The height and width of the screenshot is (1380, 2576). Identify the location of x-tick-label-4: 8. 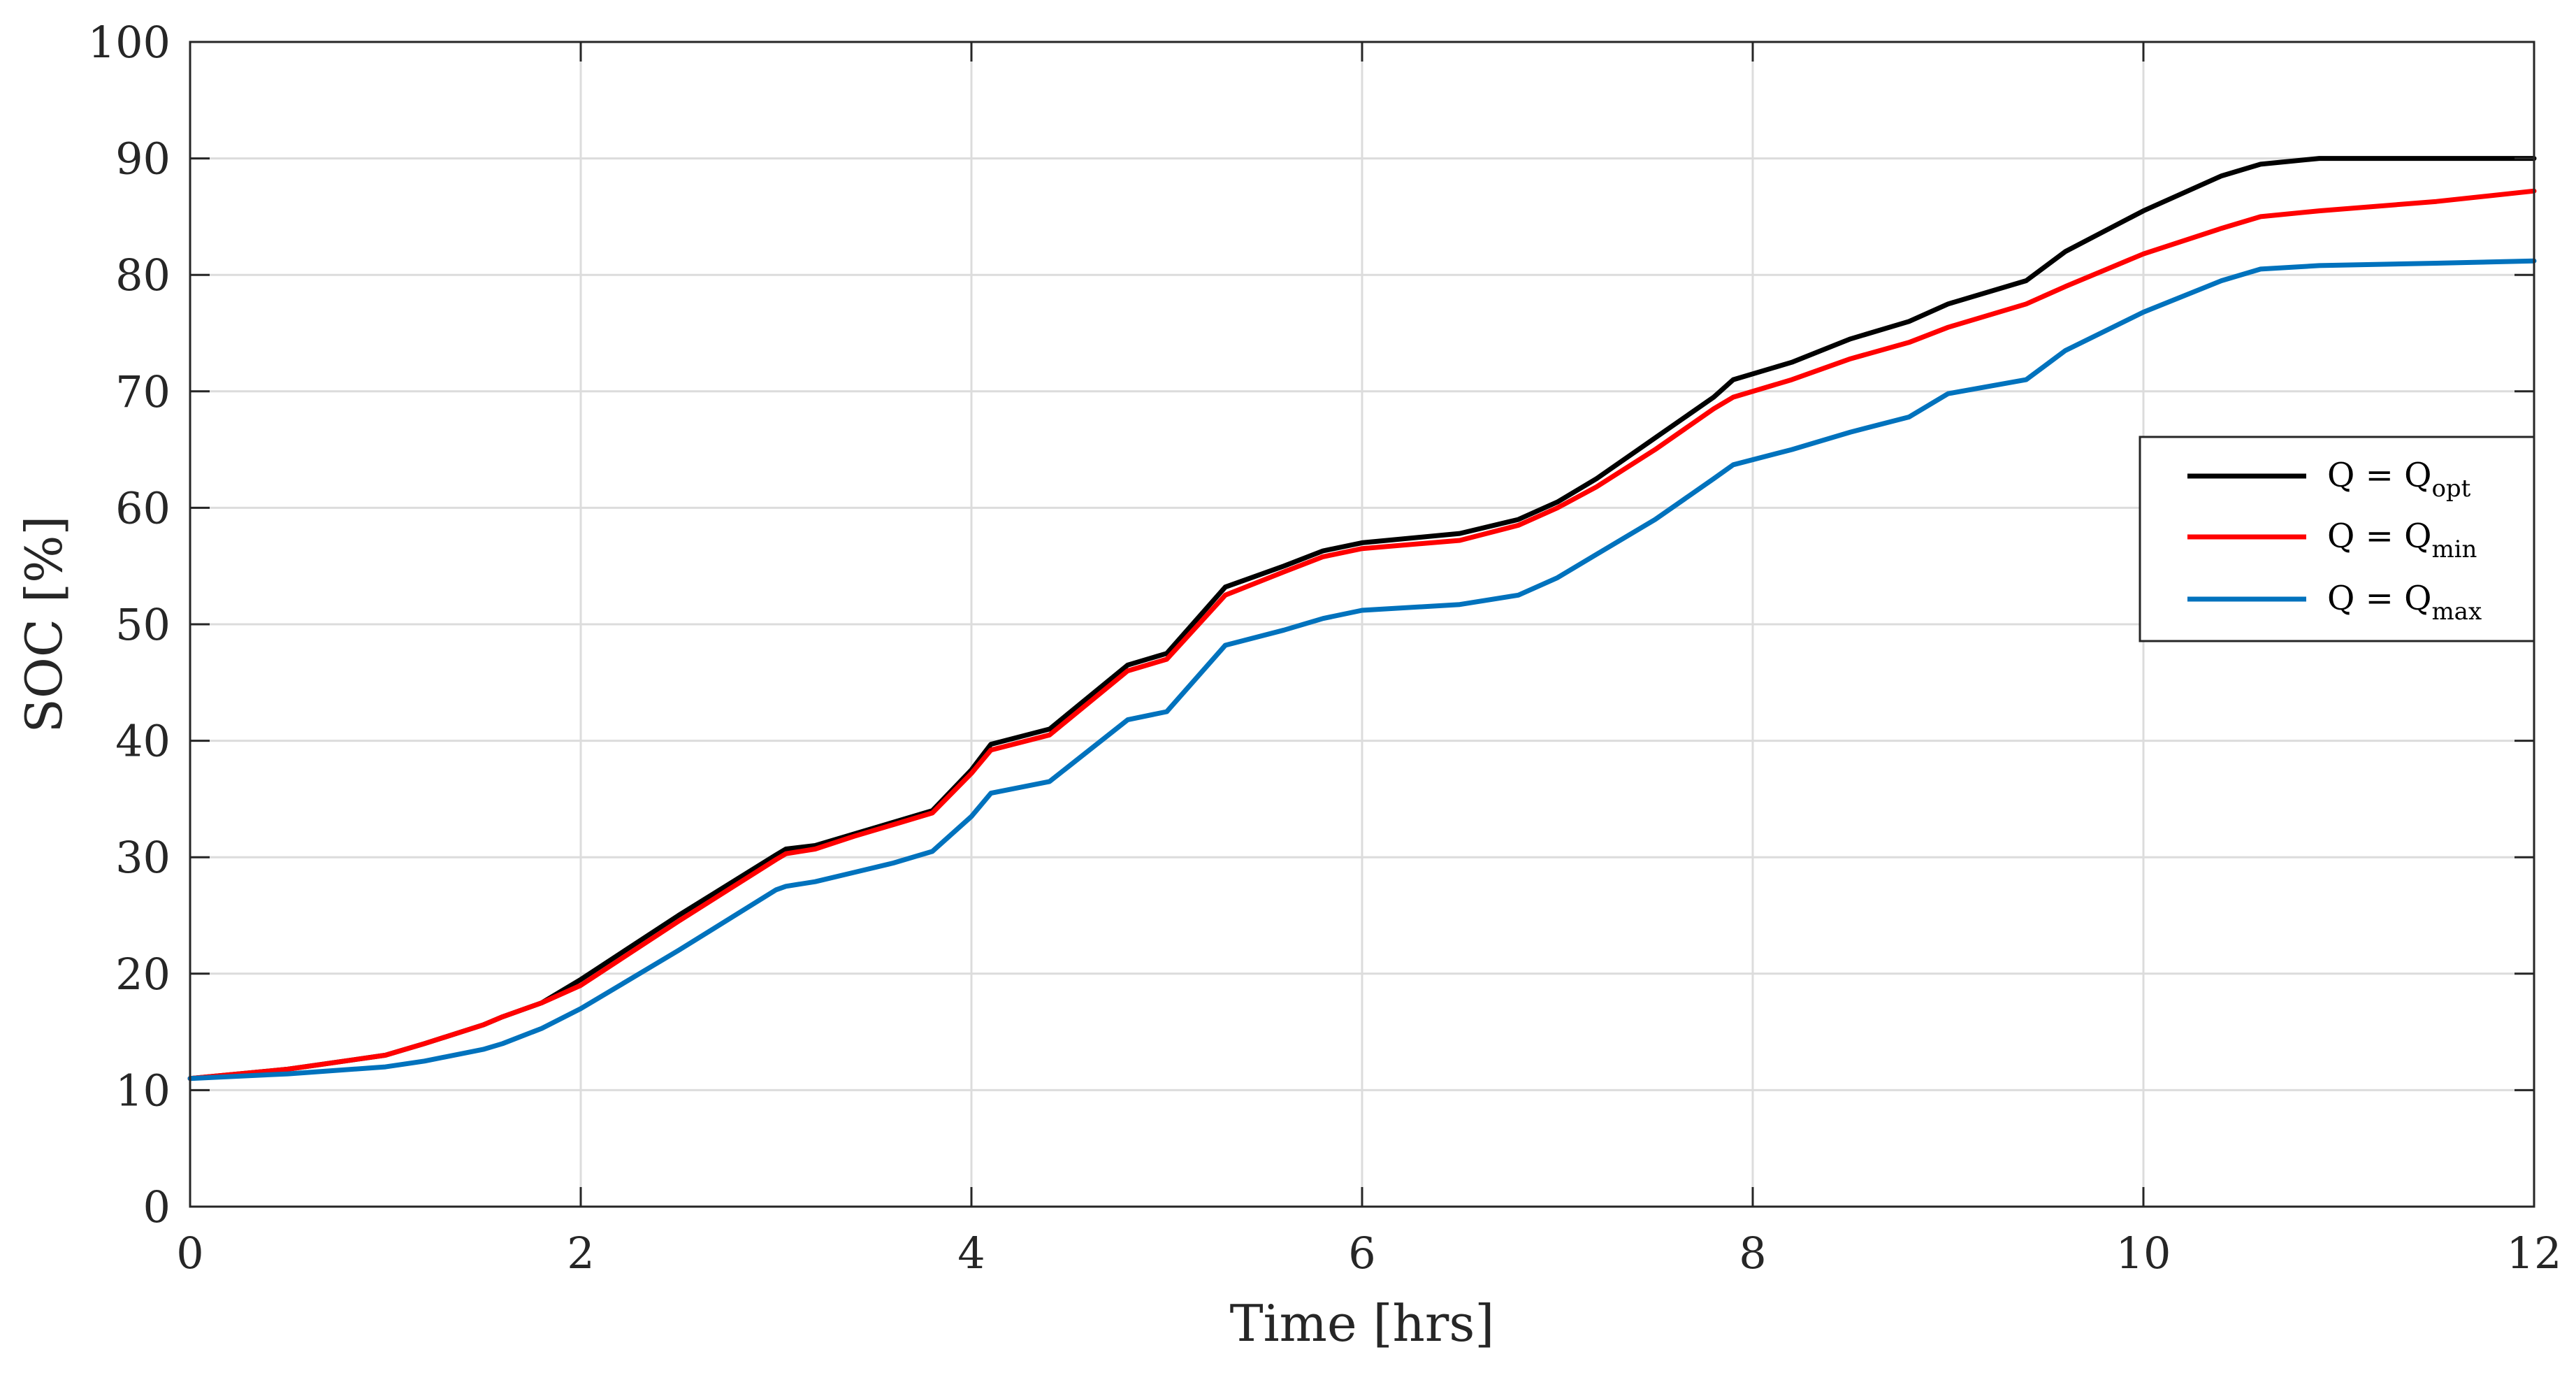
(1752, 1253).